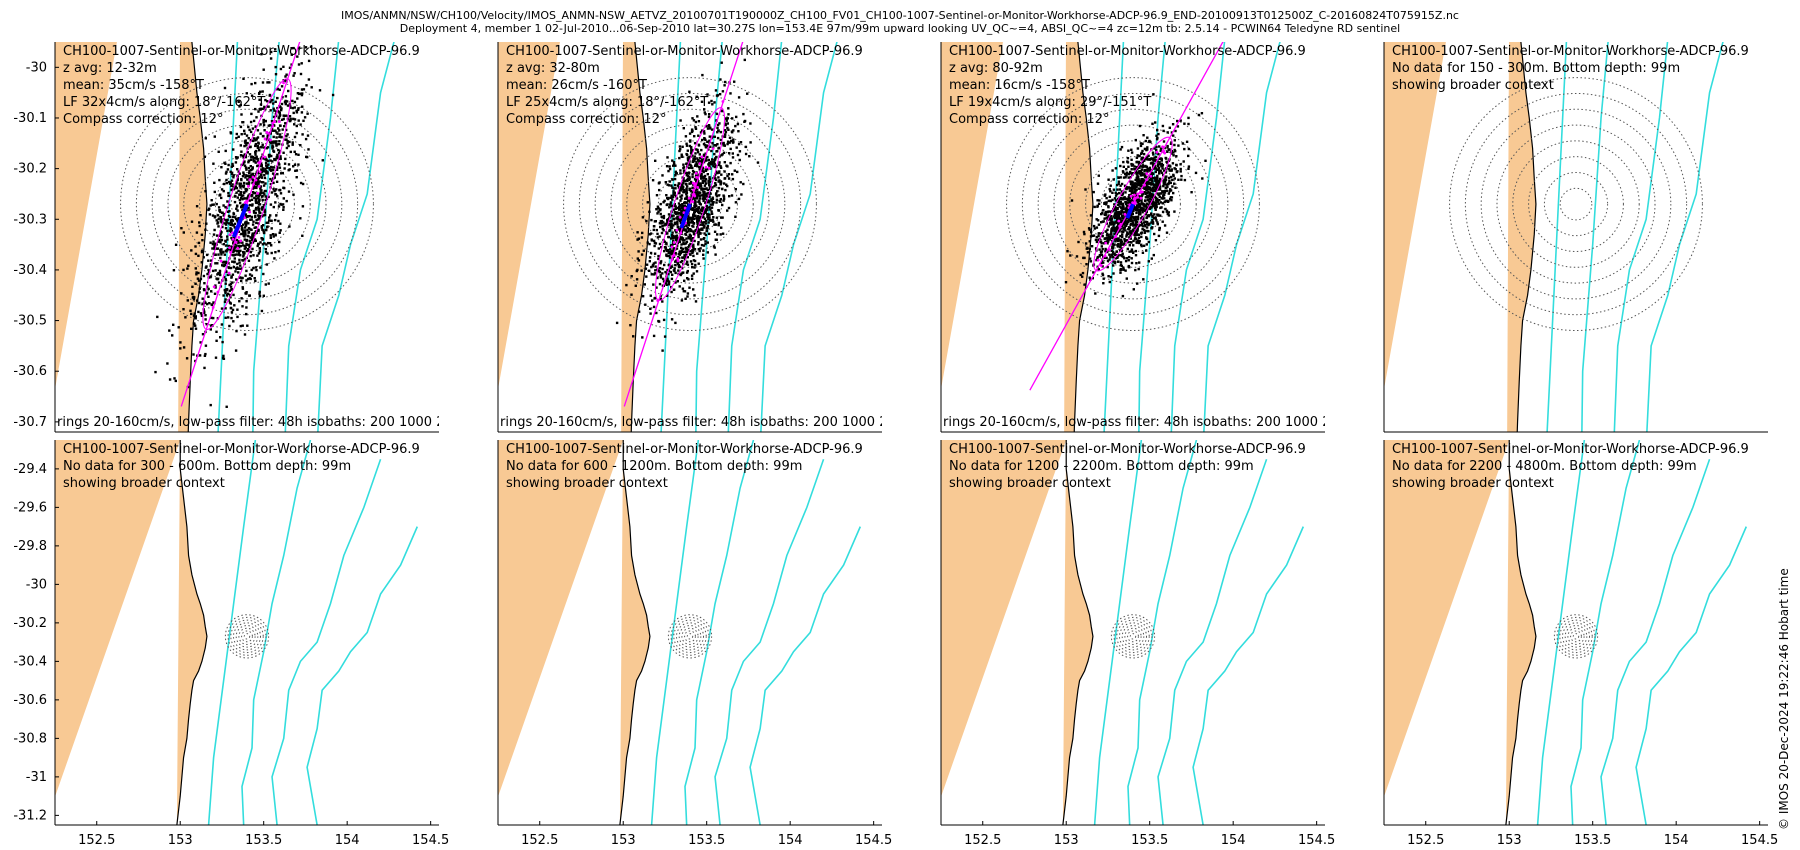  What do you see at coordinates (312, 237) in the screenshot?
I see `isobath-2000m` at bounding box center [312, 237].